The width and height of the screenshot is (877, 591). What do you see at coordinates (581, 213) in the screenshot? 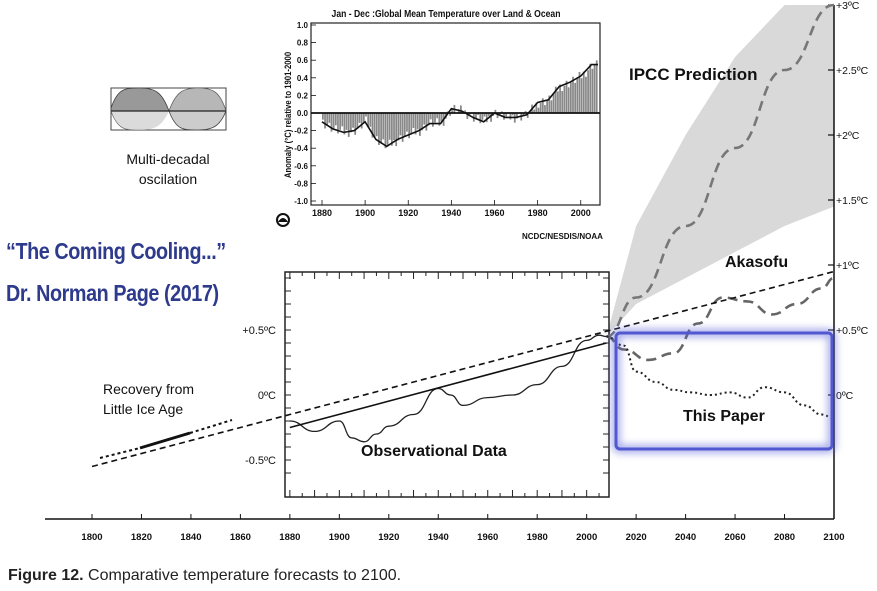
I see `noaa-x-tick-label: 2000` at bounding box center [581, 213].